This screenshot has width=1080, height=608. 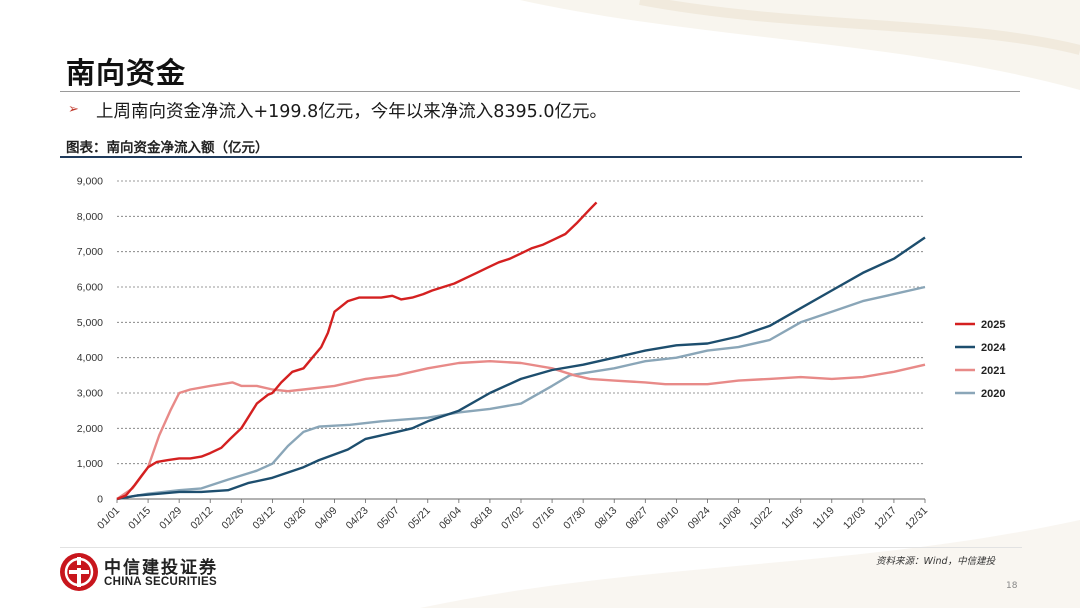 I want to click on y-tick-label: 0, so click(x=100, y=500).